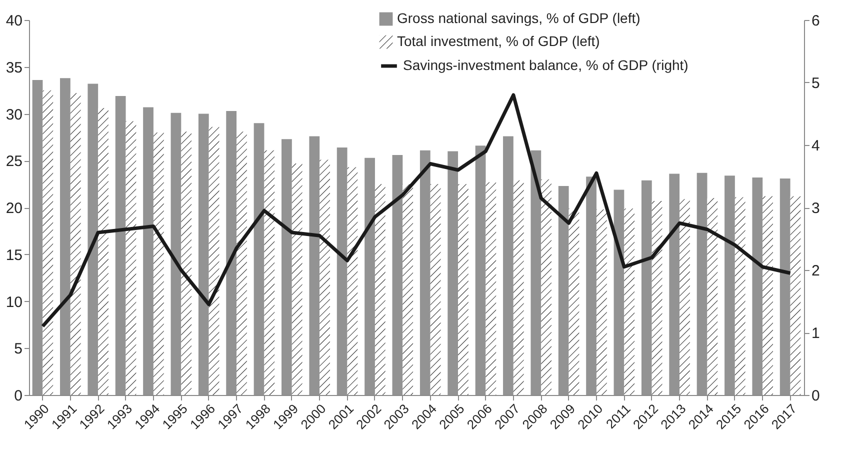 The height and width of the screenshot is (451, 867). I want to click on y2-tick-label: 3, so click(816, 208).